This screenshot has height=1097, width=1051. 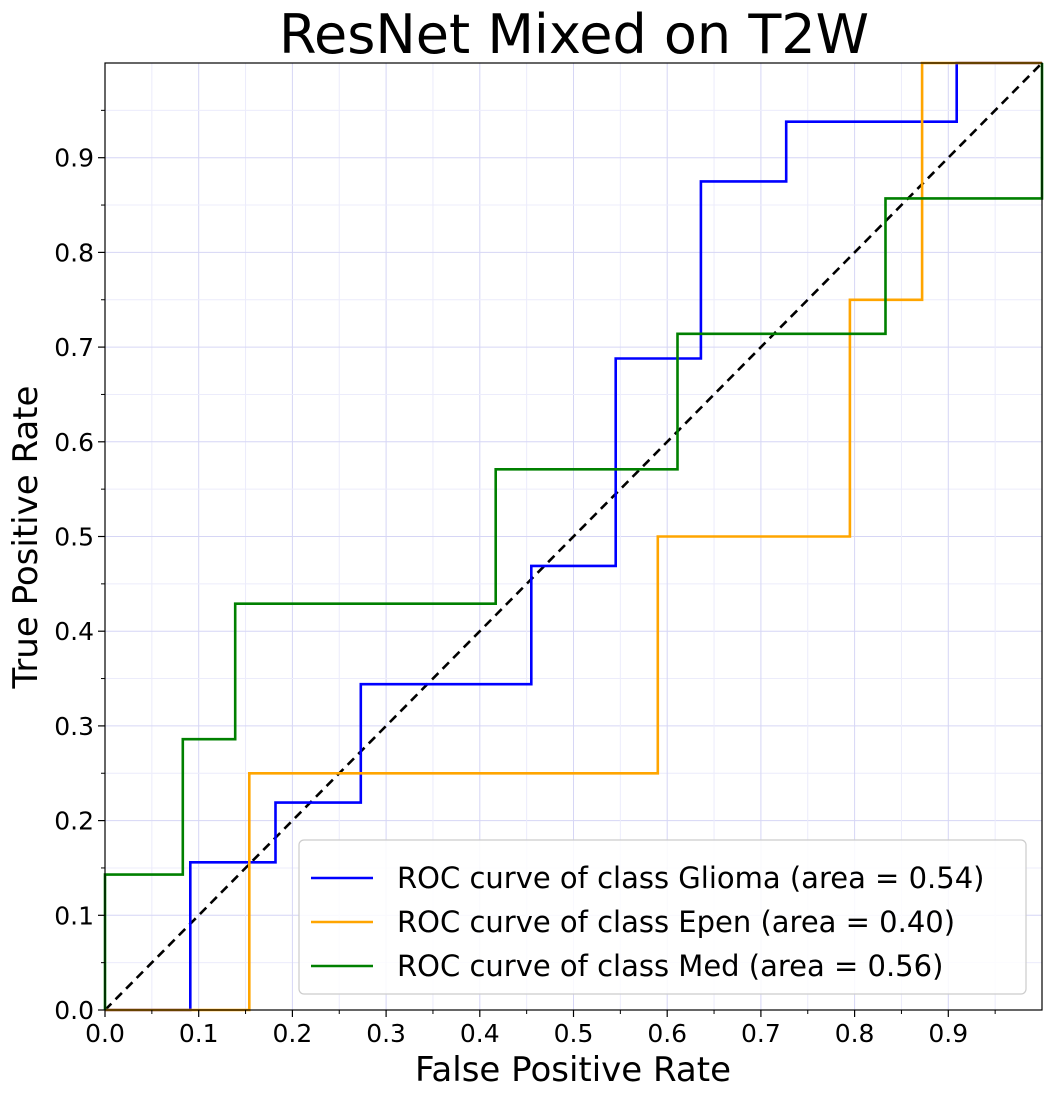 I want to click on y-tick-label: 0.0, so click(x=74, y=1010).